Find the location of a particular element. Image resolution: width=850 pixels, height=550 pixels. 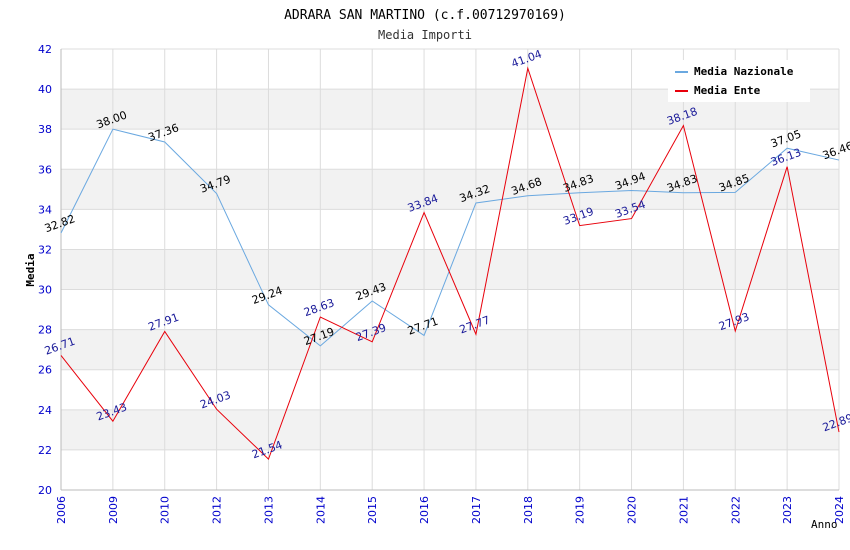

y-tick-labels: 20 22 24 26 28 30 32 34 36 38 40 42 is located at coordinates (45, 270).